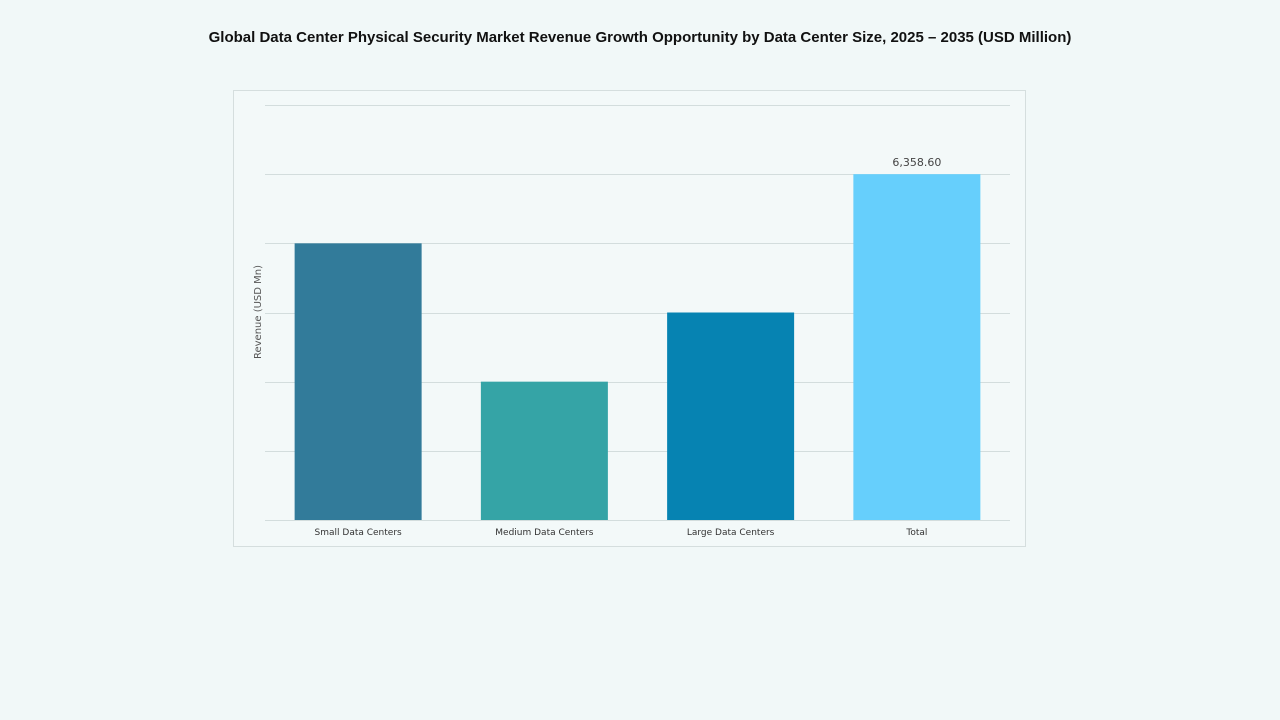  Describe the element at coordinates (358, 533) in the screenshot. I see `x-tick-label: Small Data Centers` at that location.